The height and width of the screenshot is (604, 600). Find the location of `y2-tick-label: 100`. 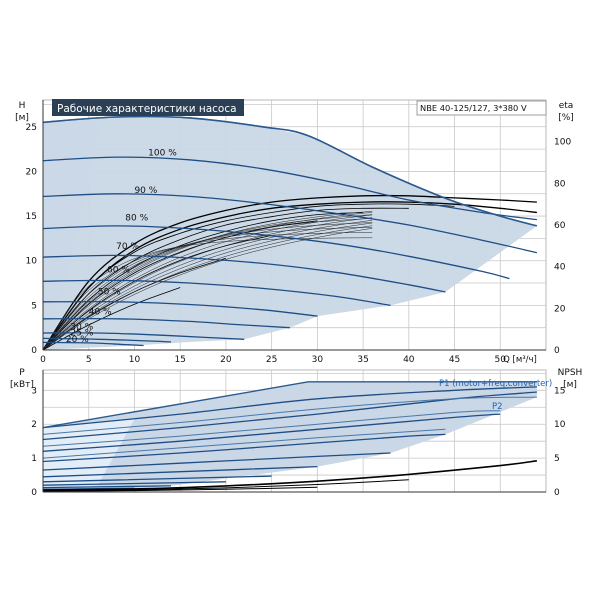

y2-tick-label: 100 is located at coordinates (562, 143).